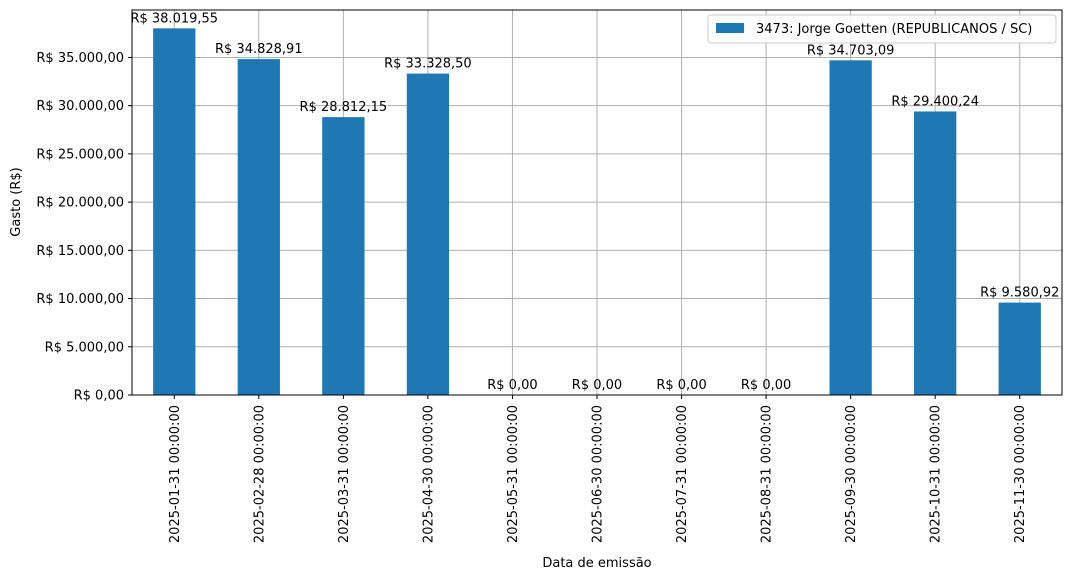  What do you see at coordinates (99, 396) in the screenshot?
I see `y-tick-label: R$ 0,00` at bounding box center [99, 396].